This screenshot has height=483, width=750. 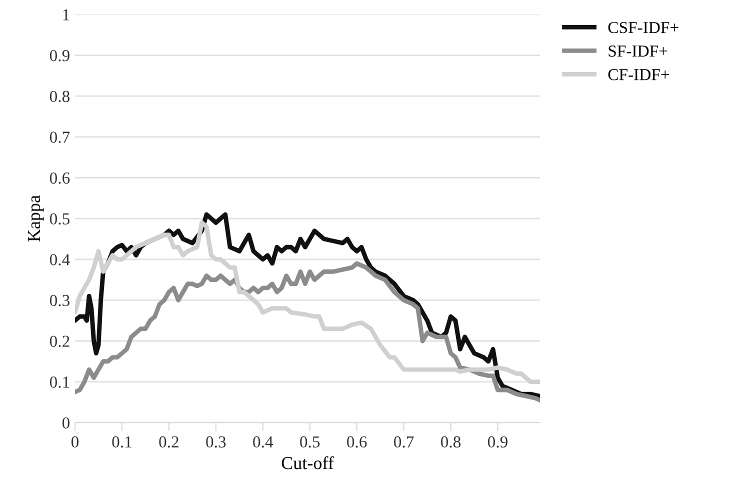 What do you see at coordinates (450, 442) in the screenshot?
I see `x-tick-label: 0.8` at bounding box center [450, 442].